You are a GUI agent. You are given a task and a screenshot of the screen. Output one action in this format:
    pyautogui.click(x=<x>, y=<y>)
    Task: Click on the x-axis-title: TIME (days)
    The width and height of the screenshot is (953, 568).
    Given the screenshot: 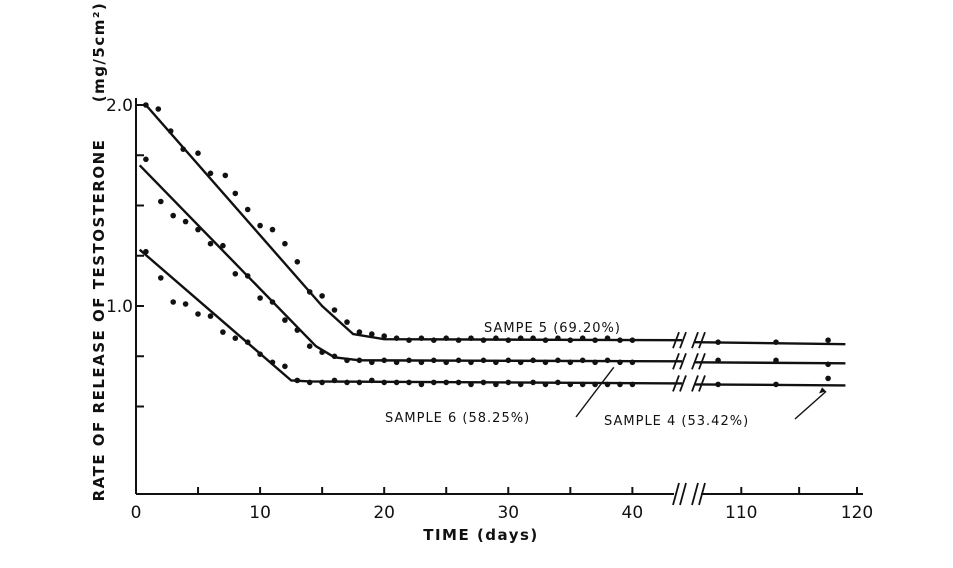 What is the action you would take?
    pyautogui.click(x=481, y=535)
    